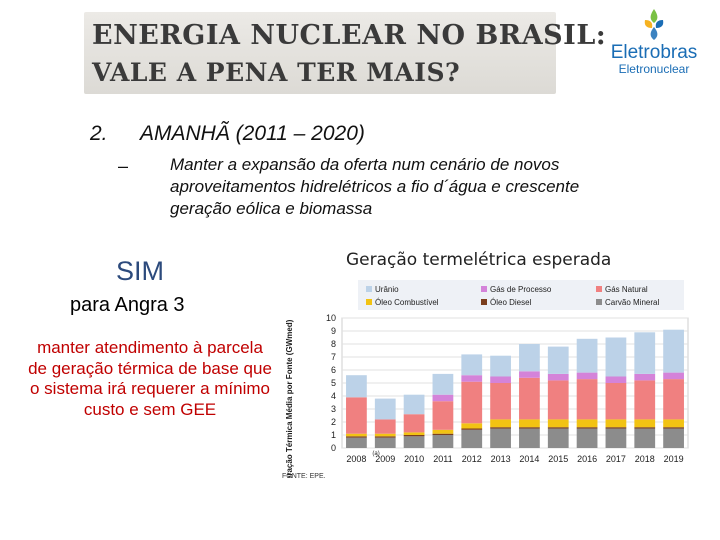  I want to click on x-tick-note: (a), so click(375, 454).